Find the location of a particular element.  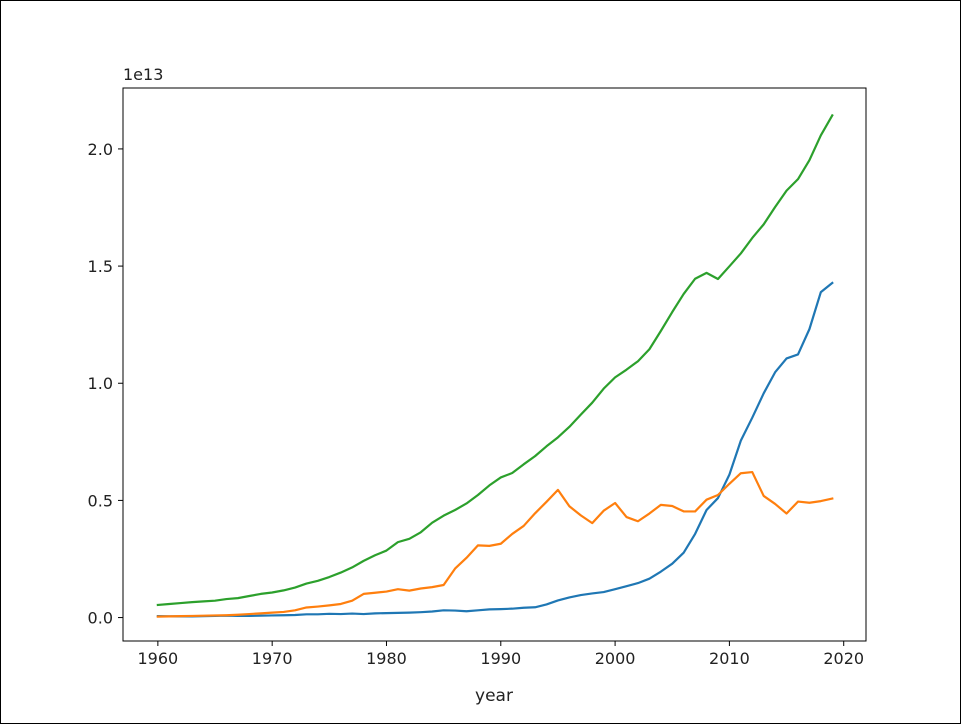

y-axis: 0.0 0.5 1.0 1.5 2.0 is located at coordinates (105, 384).